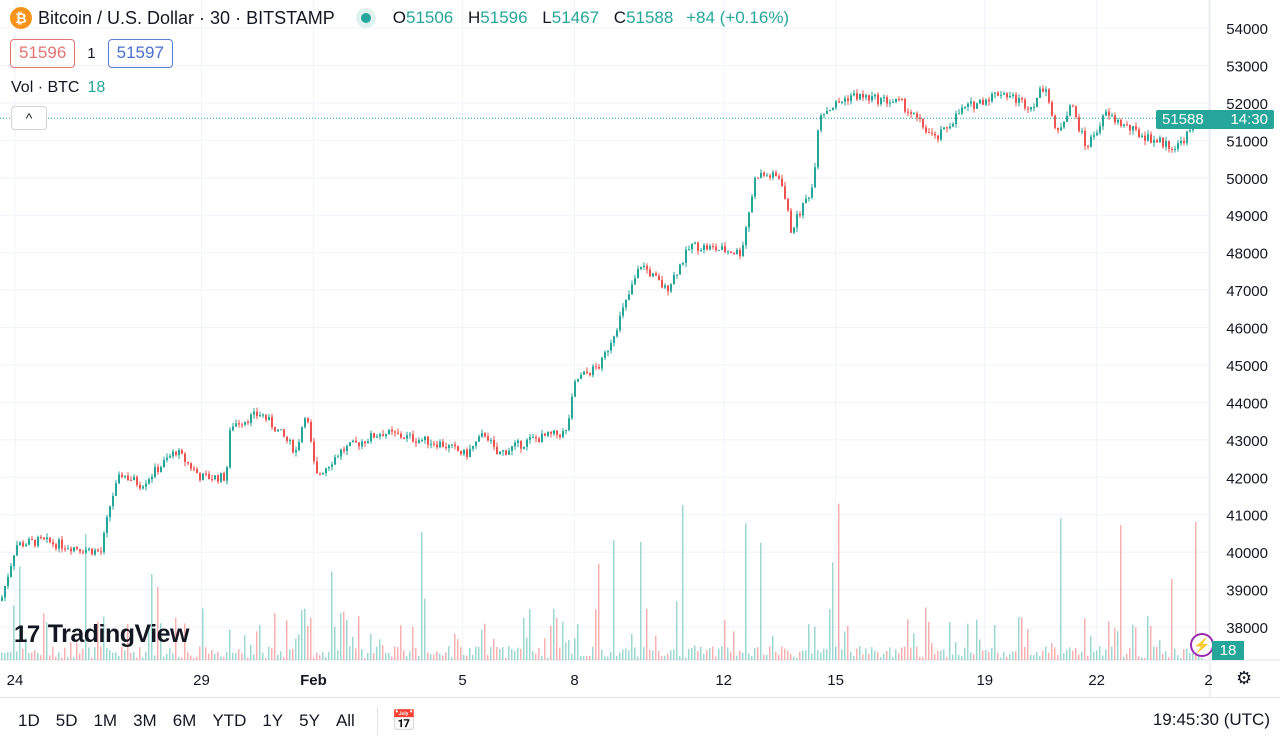  What do you see at coordinates (102, 634) in the screenshot?
I see `tradingview-logo: 17 TradingView` at bounding box center [102, 634].